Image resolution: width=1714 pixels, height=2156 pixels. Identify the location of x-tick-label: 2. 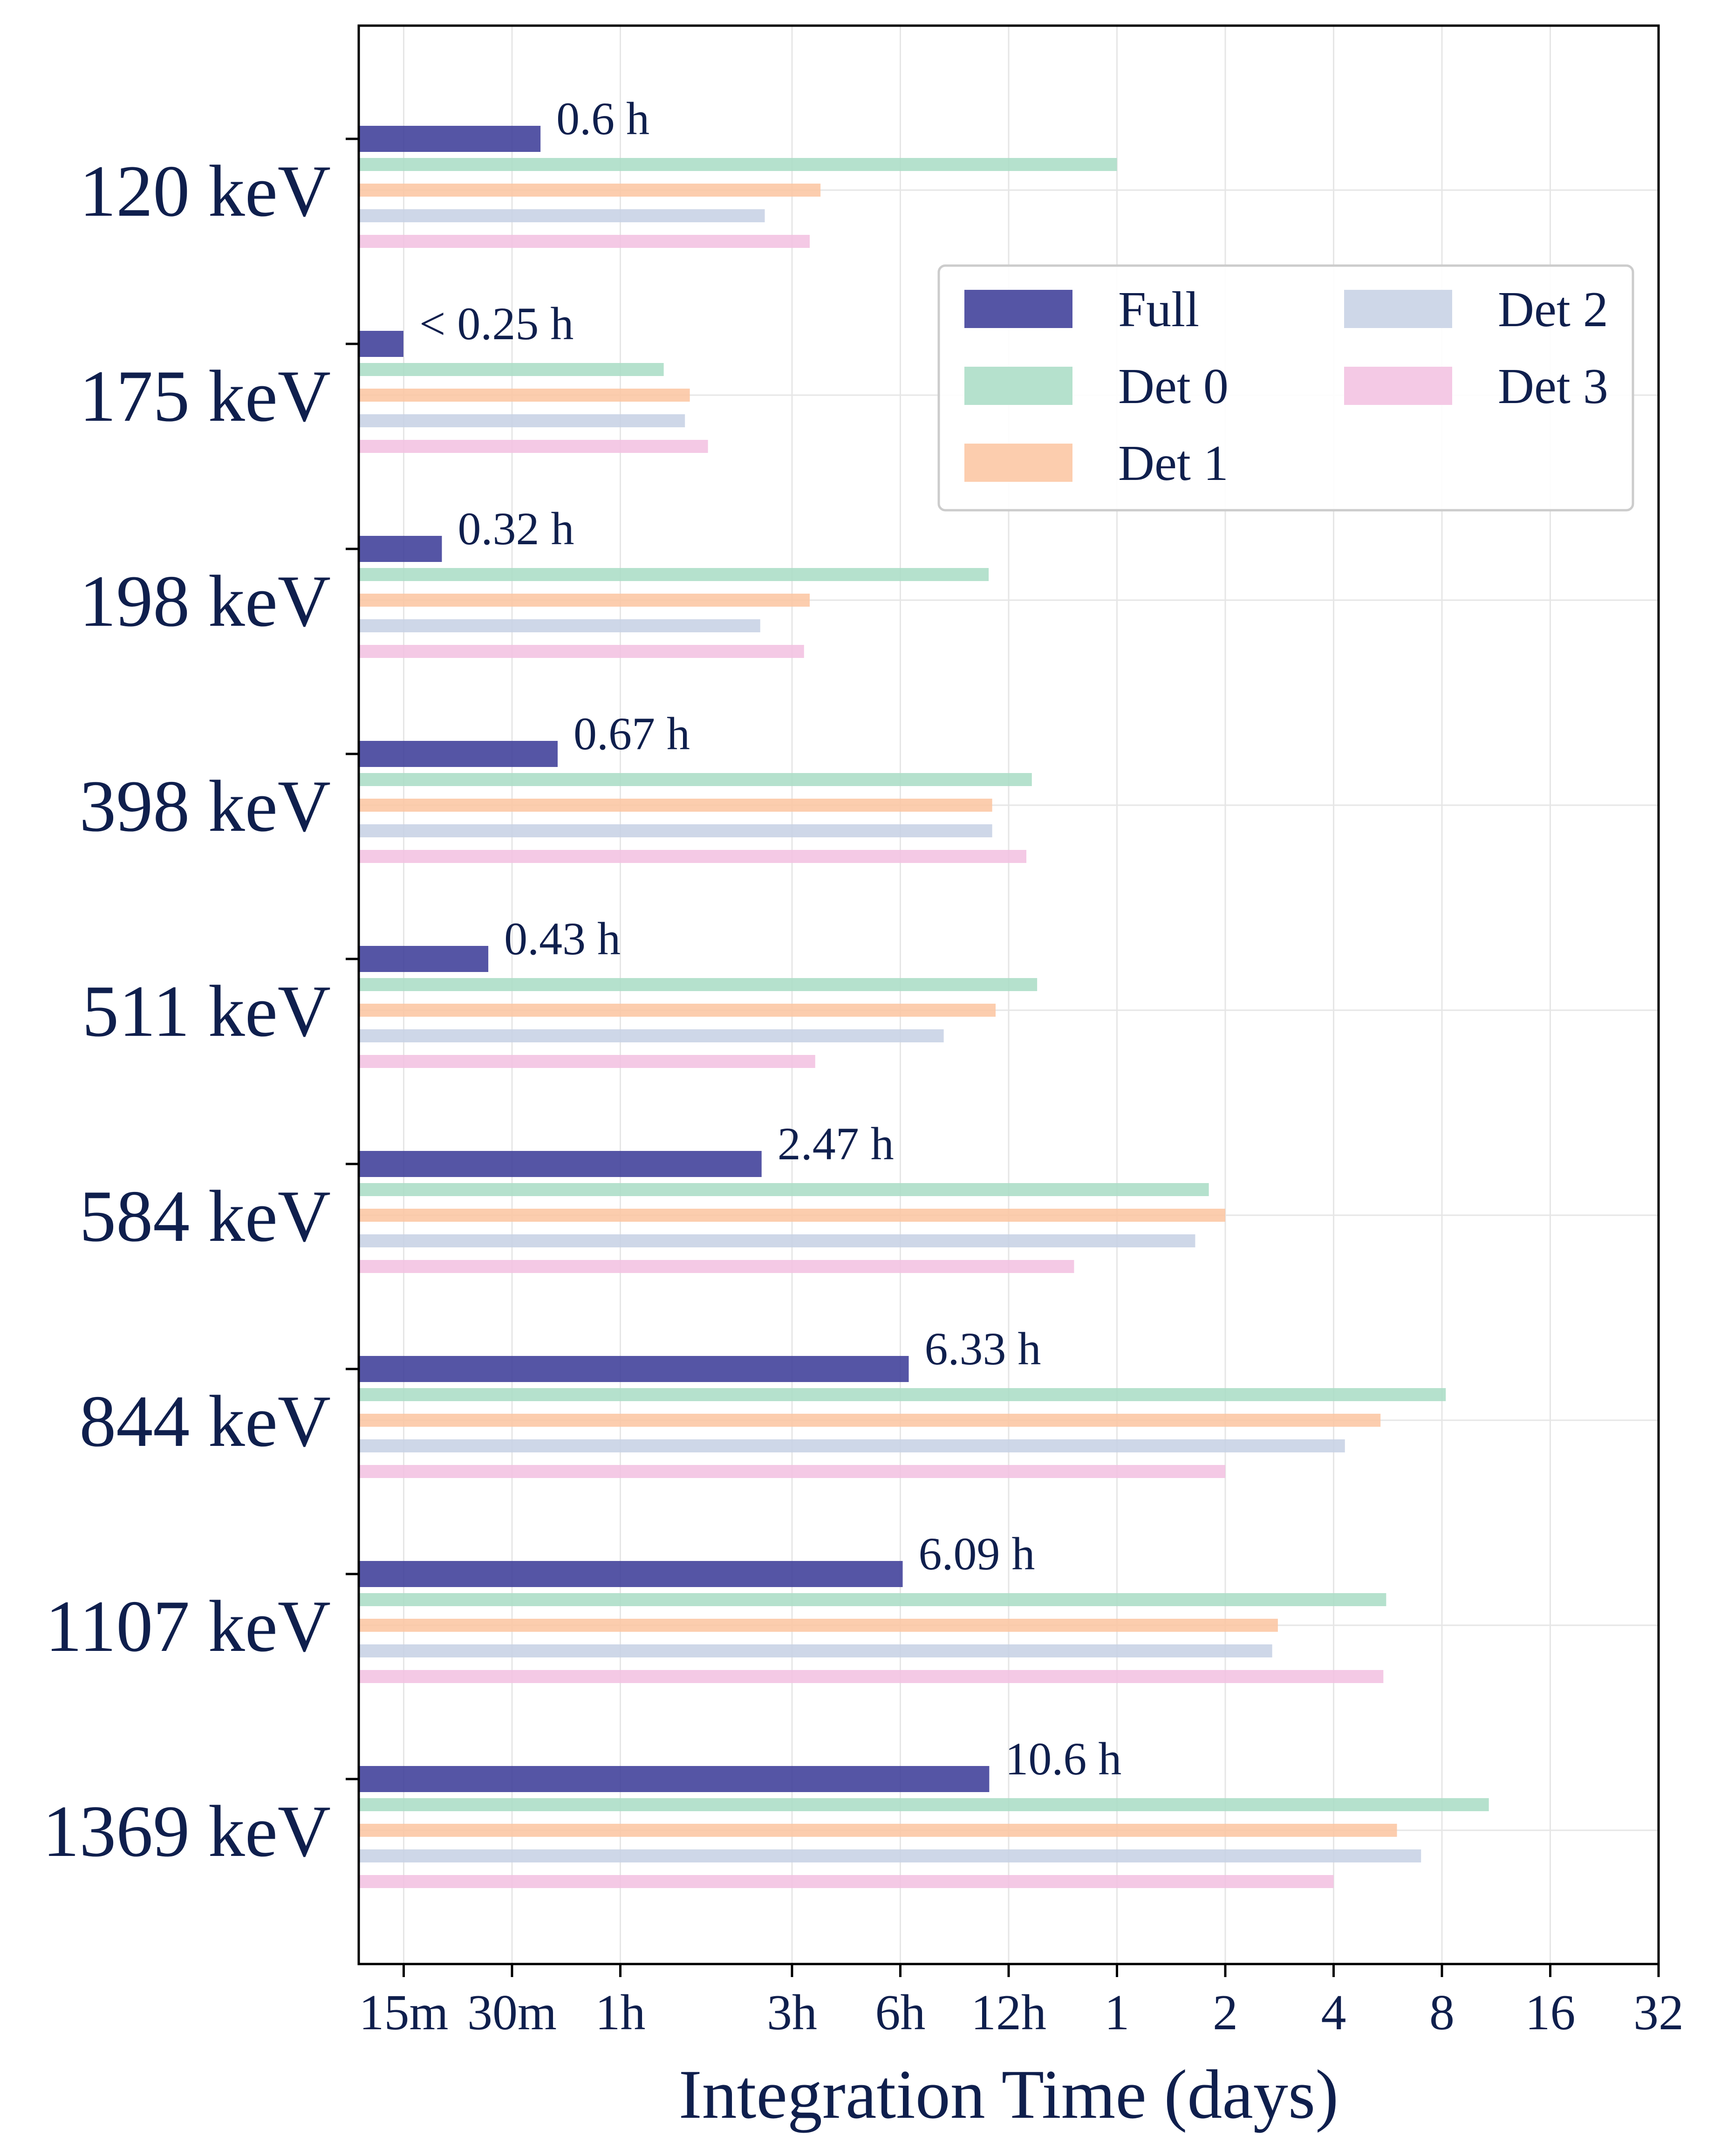
(1225, 2012).